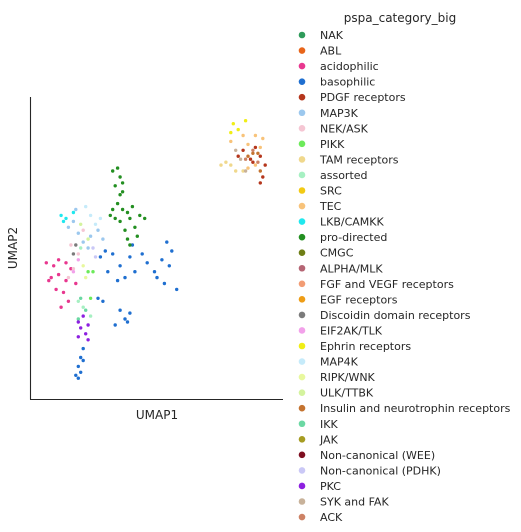  I want to click on legend-item-7: PIKK, so click(321, 144).